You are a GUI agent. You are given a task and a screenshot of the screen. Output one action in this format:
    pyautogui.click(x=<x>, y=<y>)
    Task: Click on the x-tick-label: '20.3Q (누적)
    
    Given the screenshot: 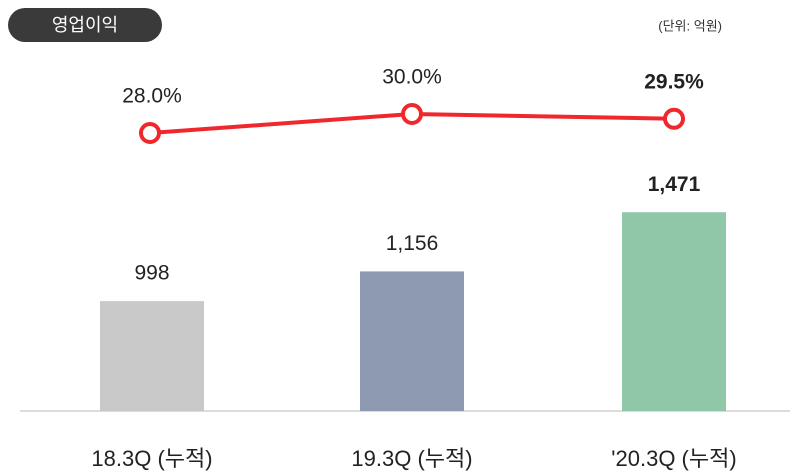 What is the action you would take?
    pyautogui.click(x=673, y=458)
    